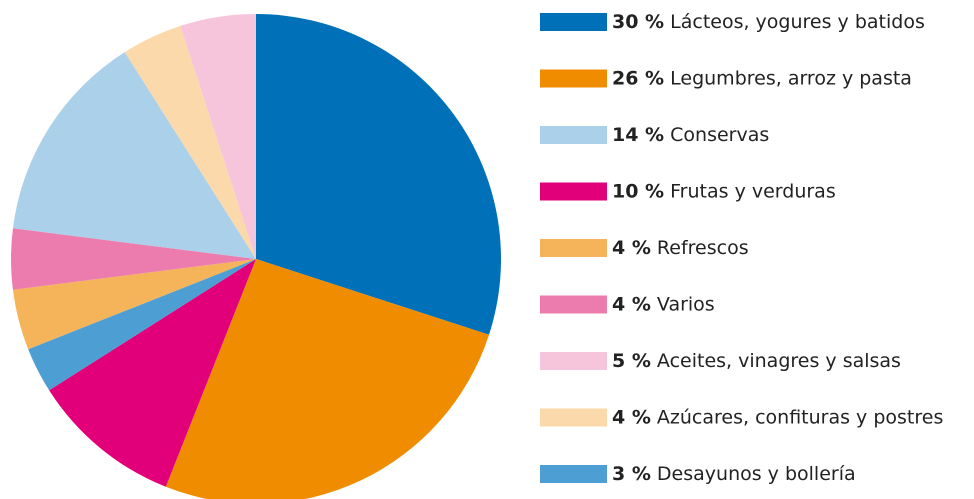 This screenshot has width=974, height=499. Describe the element at coordinates (753, 191) in the screenshot. I see `legend-label: Frutas y verduras` at that location.